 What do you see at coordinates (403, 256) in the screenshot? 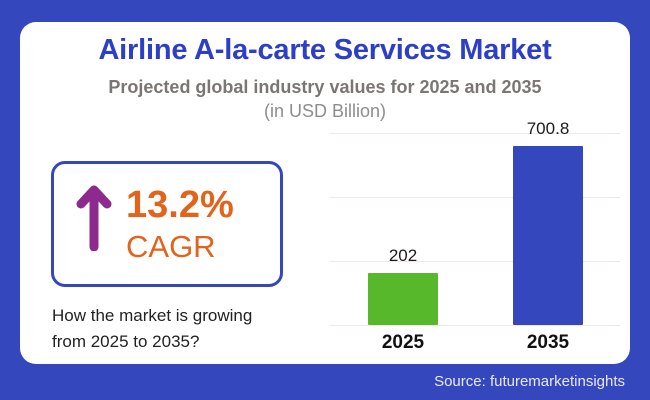
I see `bar-value-2025: 202` at bounding box center [403, 256].